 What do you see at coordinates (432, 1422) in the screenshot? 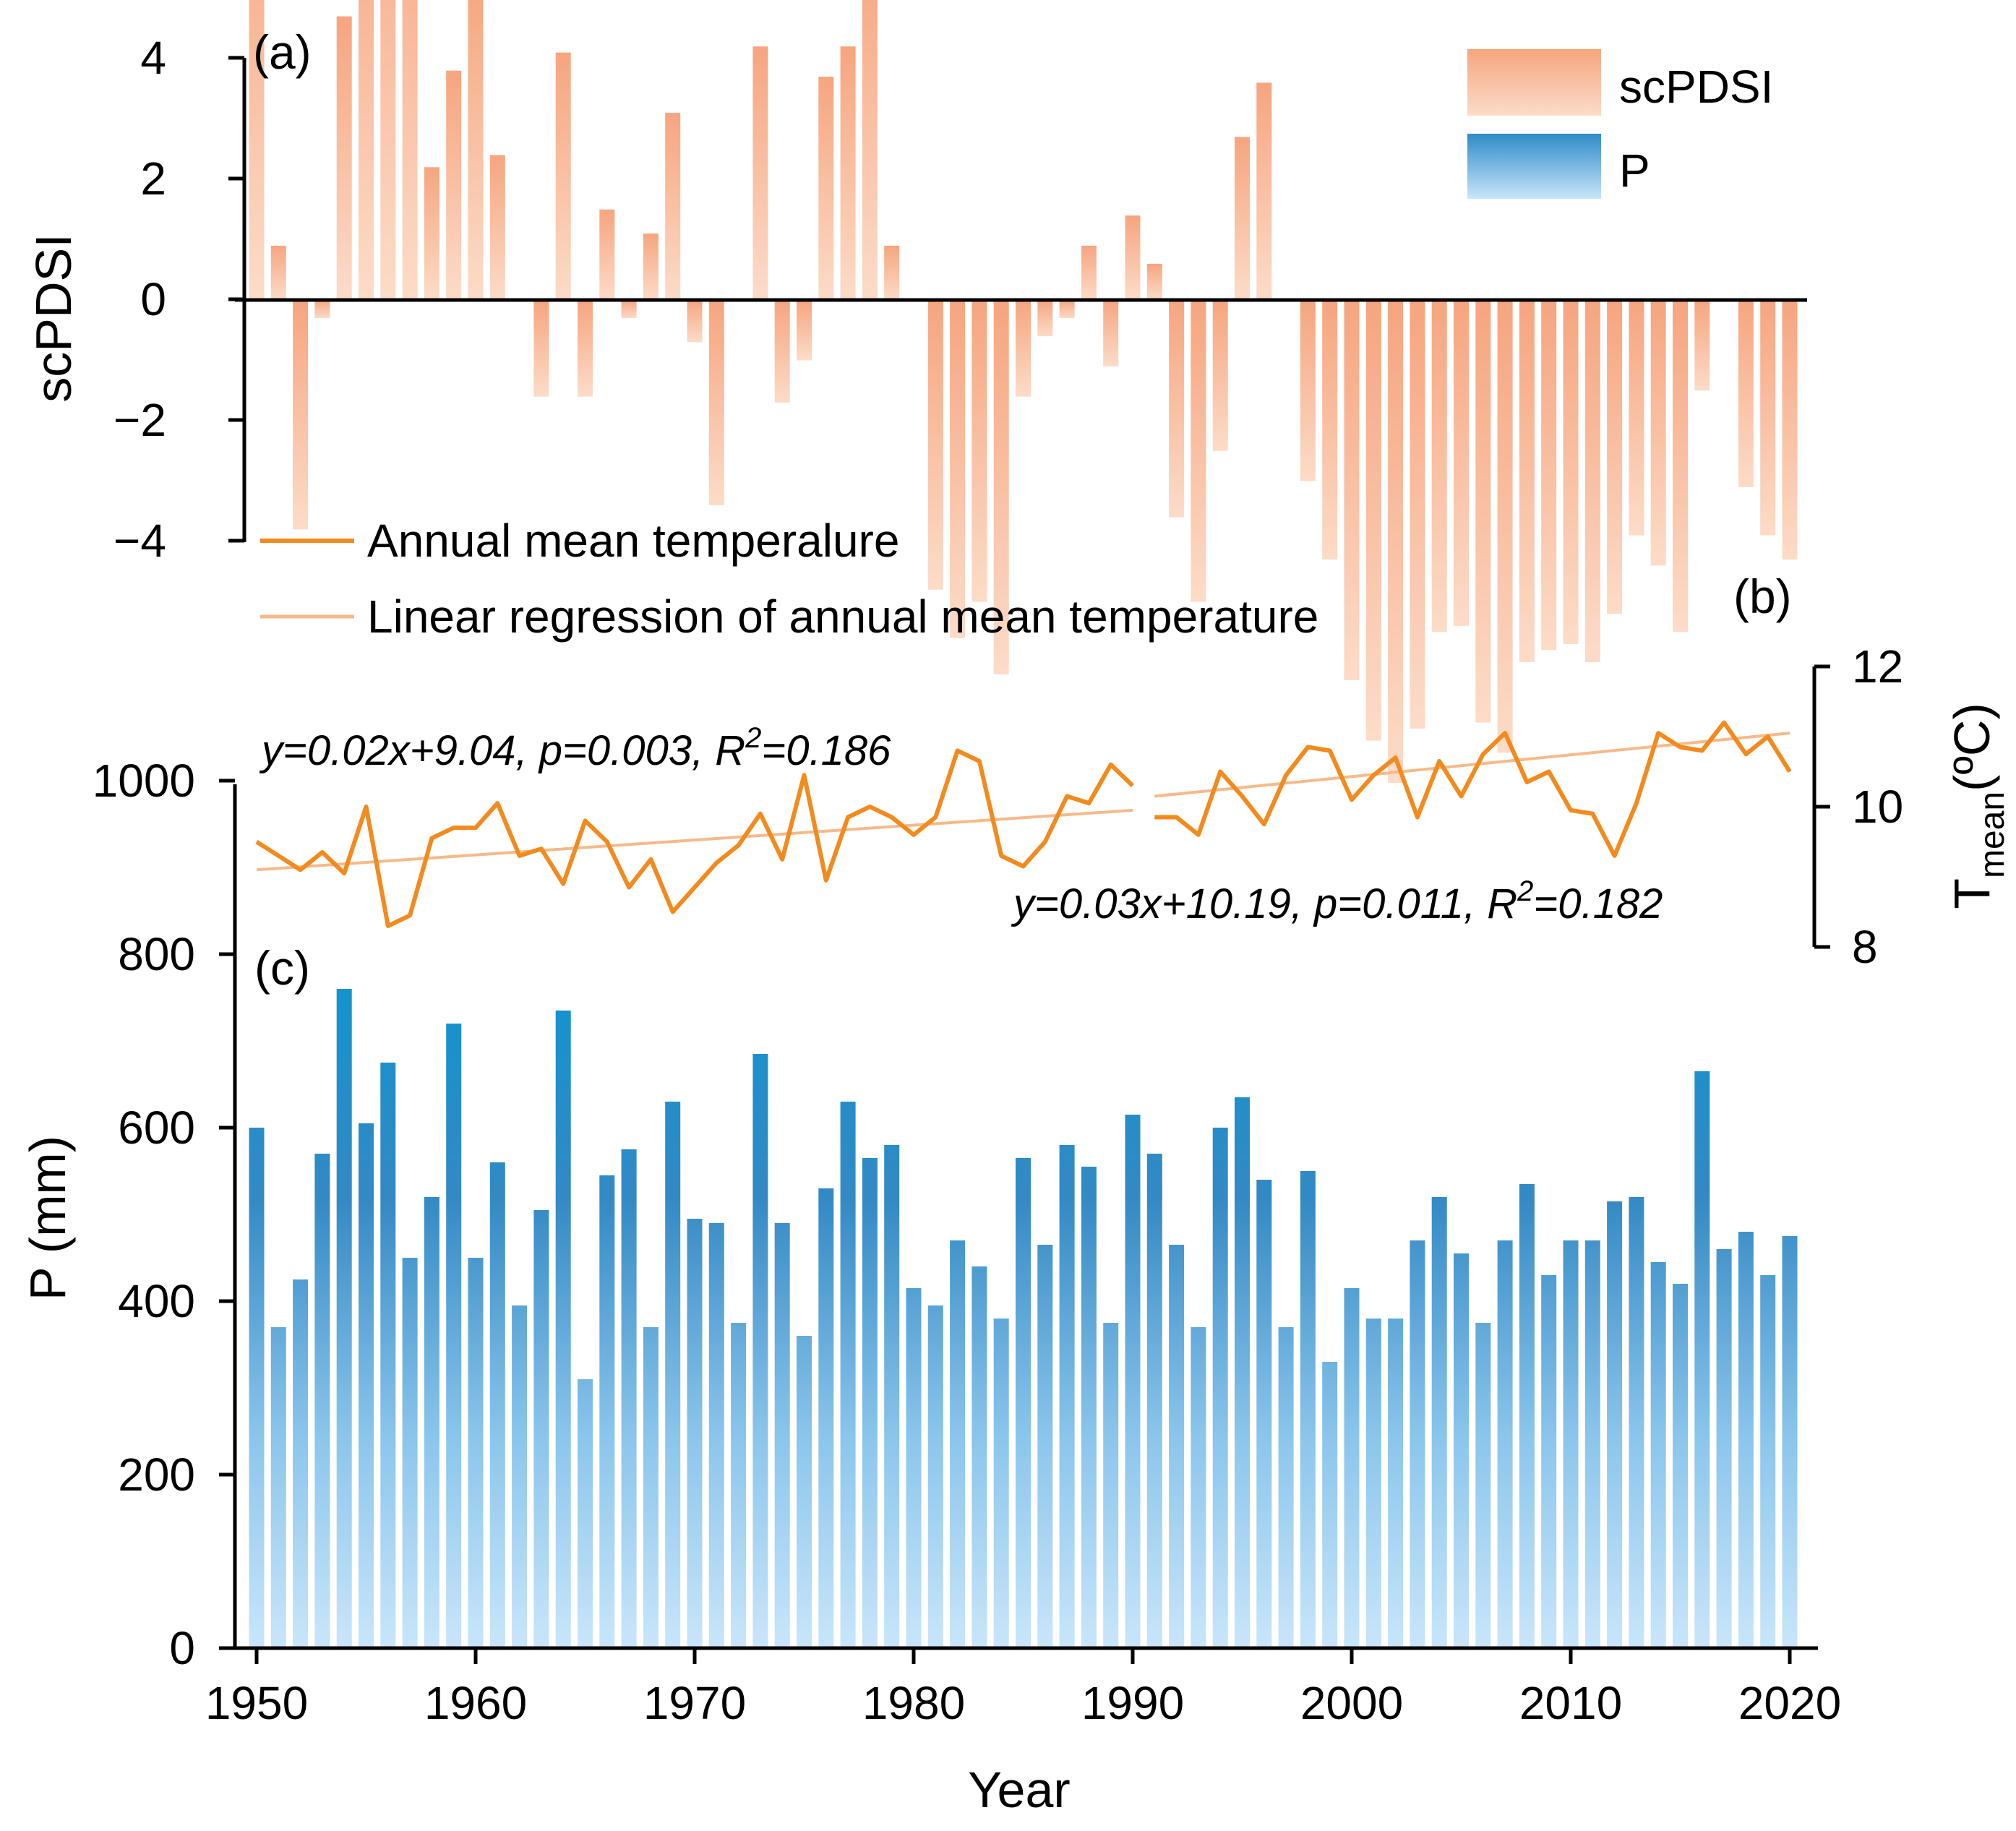
I see `precipitation-bar-1958` at bounding box center [432, 1422].